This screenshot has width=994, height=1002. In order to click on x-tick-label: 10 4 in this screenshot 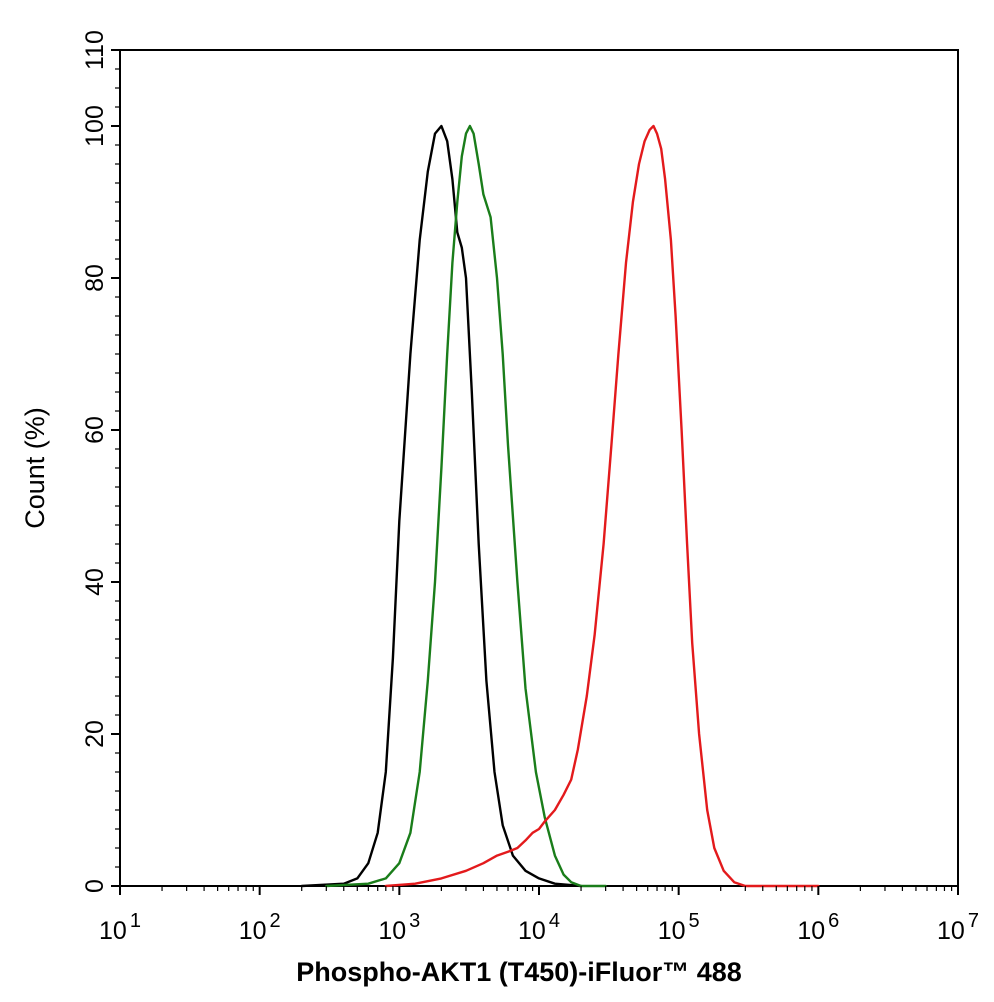, I will do `click(539, 927)`.